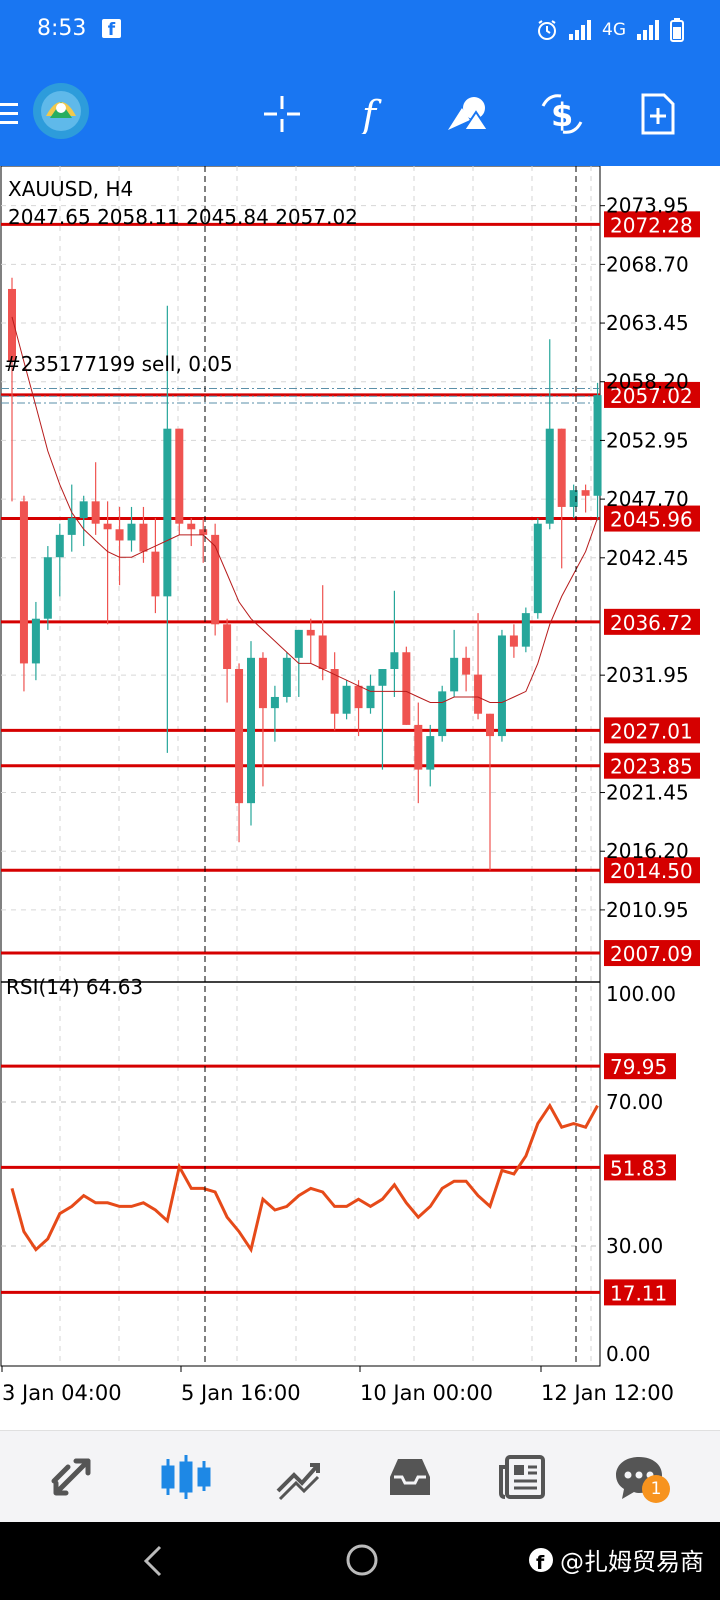 The image size is (720, 1600). I want to click on quotes-tab-icon, so click(72, 1477).